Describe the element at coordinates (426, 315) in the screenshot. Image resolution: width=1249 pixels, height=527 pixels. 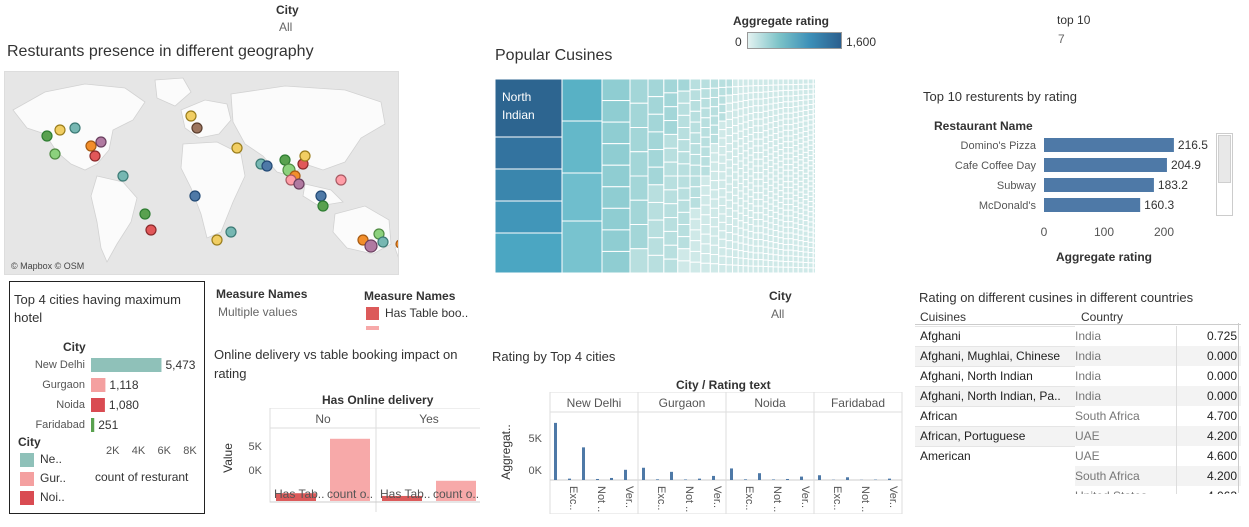
I see `measure-legend-item: Has Table boo..` at that location.